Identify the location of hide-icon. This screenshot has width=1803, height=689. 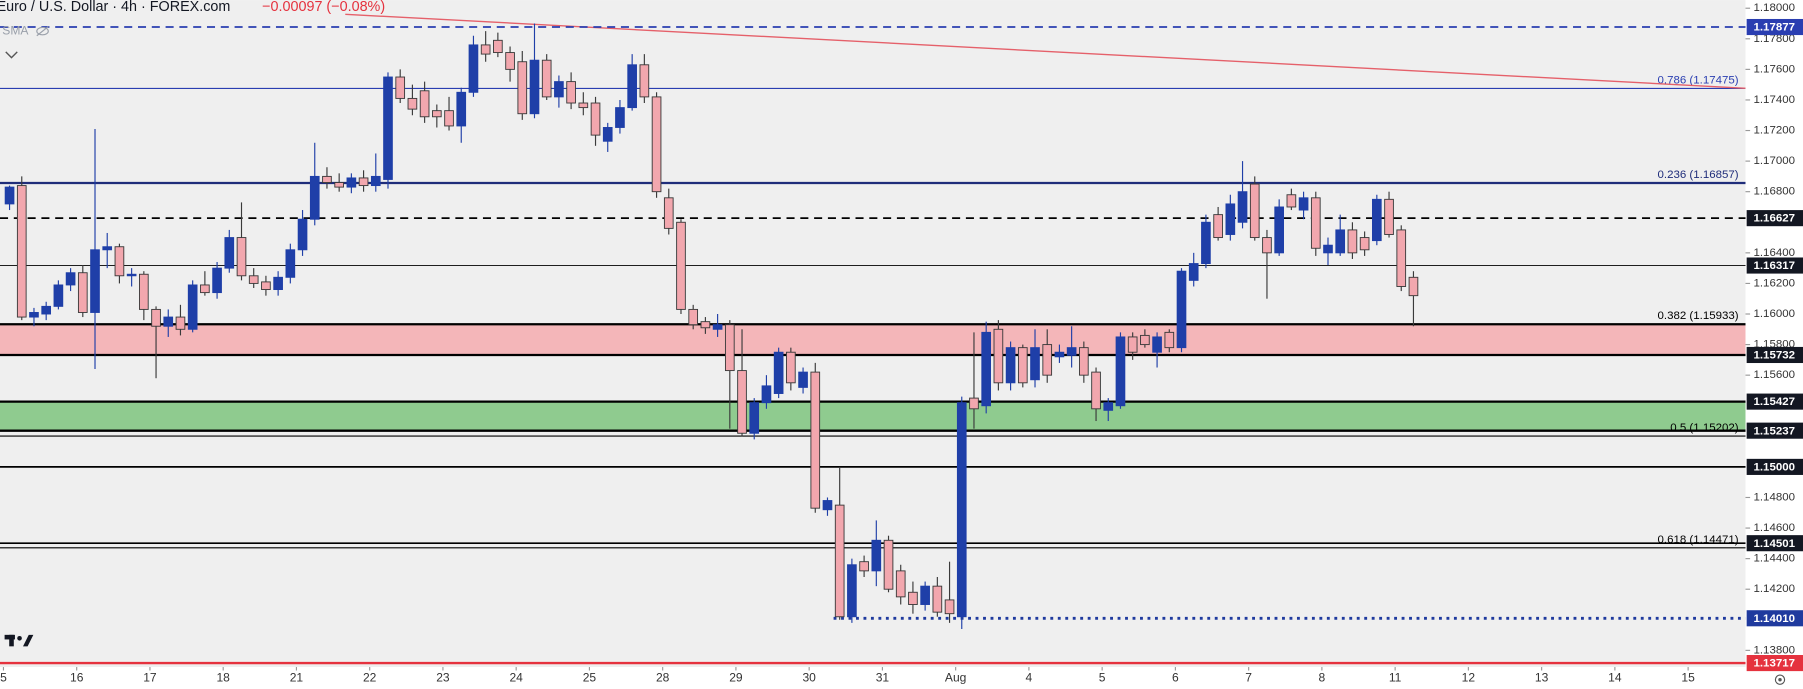
(42, 31).